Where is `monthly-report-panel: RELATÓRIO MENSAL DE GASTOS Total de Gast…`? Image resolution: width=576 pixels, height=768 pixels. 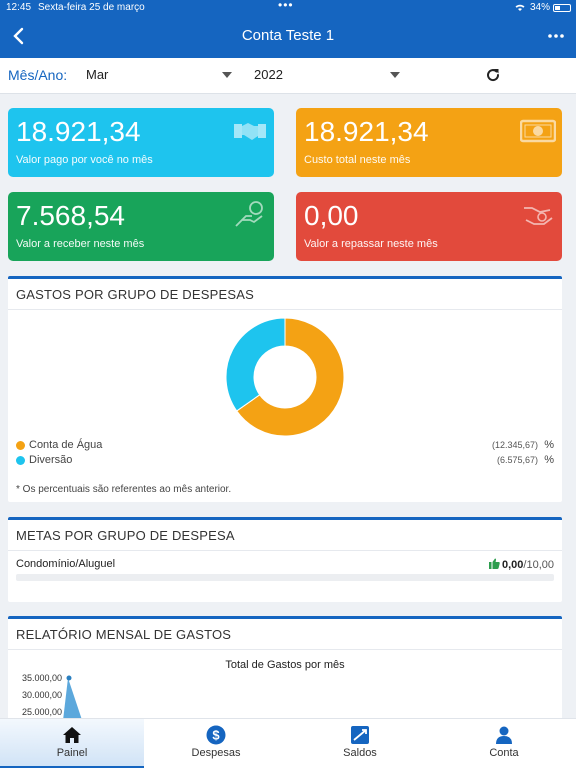
monthly-report-panel: RELATÓRIO MENSAL DE GASTOS Total de Gast… is located at coordinates (285, 671).